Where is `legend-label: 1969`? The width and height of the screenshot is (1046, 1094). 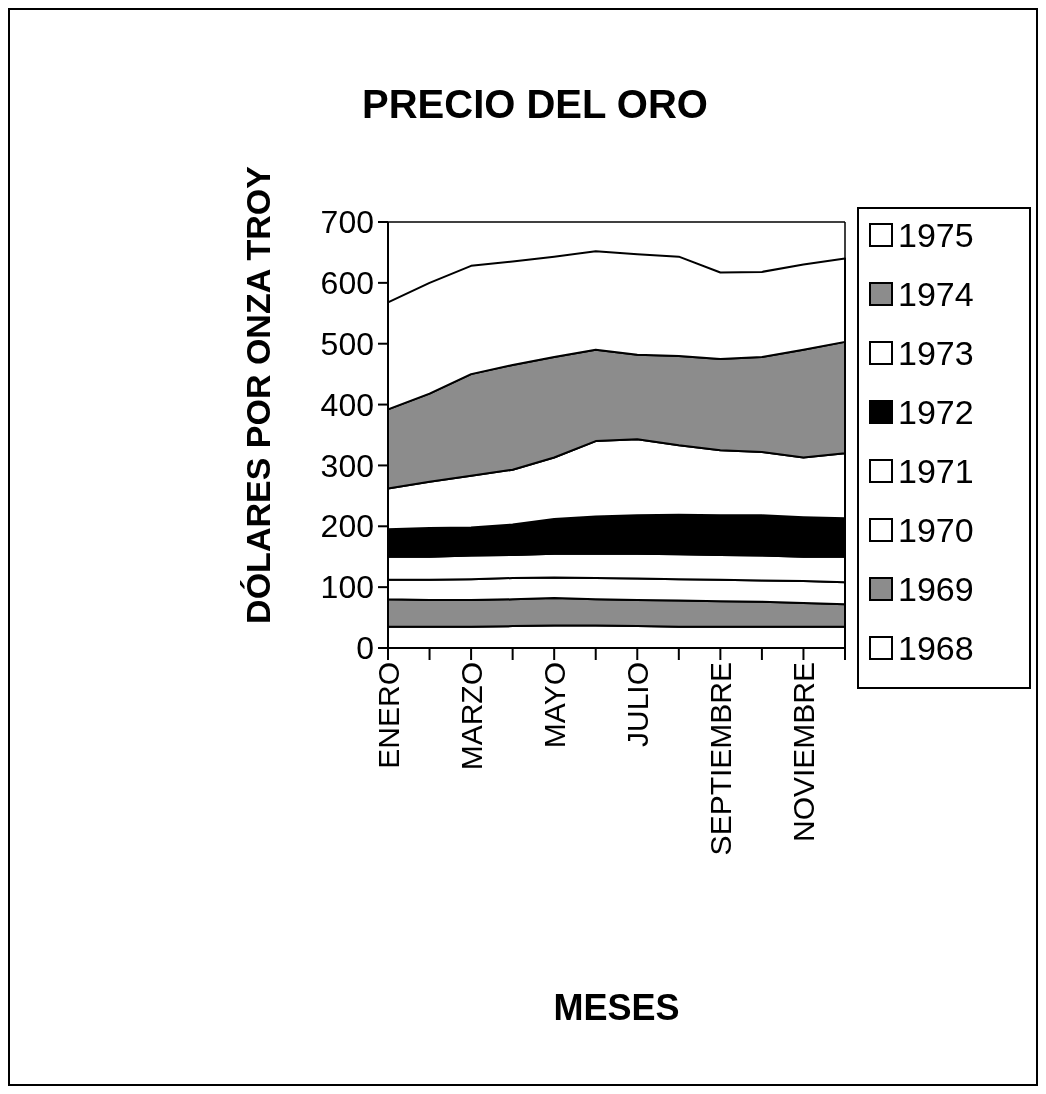 legend-label: 1969 is located at coordinates (936, 588).